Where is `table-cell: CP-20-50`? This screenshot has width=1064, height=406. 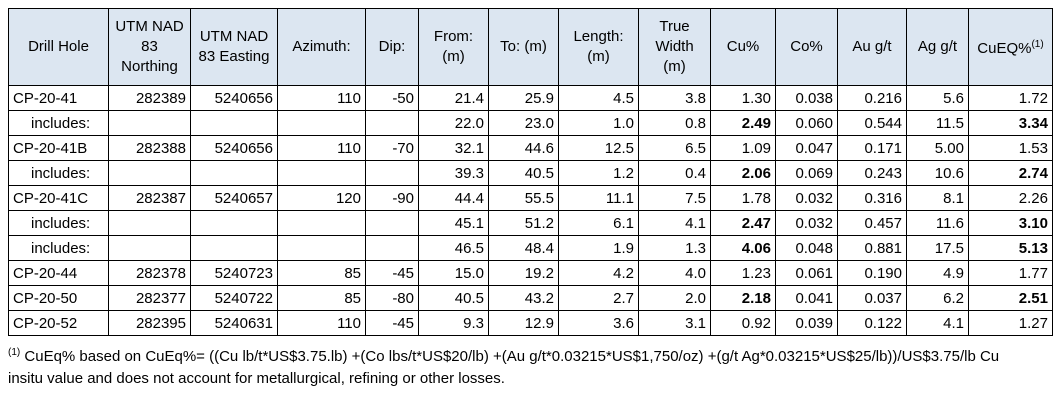
table-cell: CP-20-50 is located at coordinates (58, 298).